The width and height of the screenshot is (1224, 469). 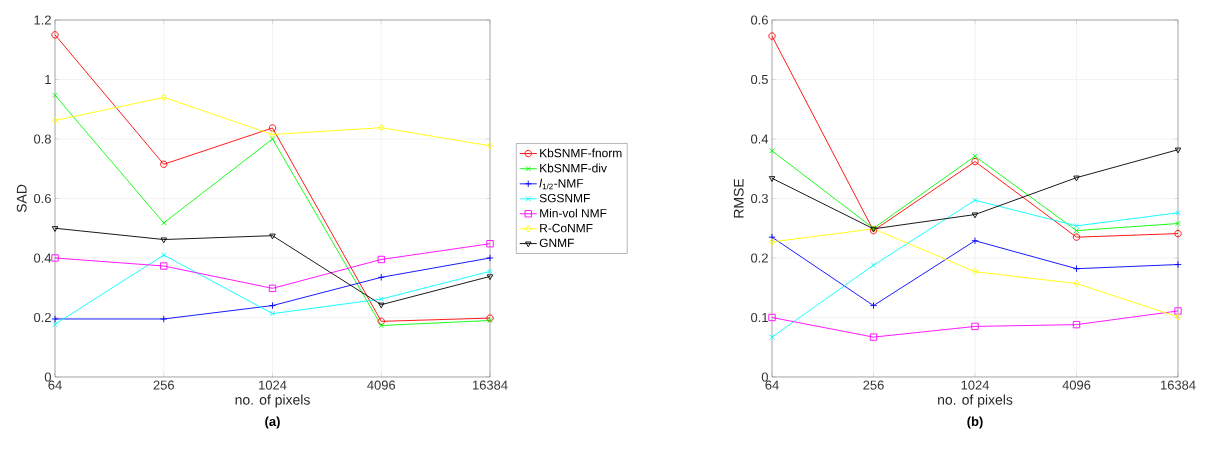 What do you see at coordinates (556, 243) in the screenshot?
I see `legend-label: GNMF` at bounding box center [556, 243].